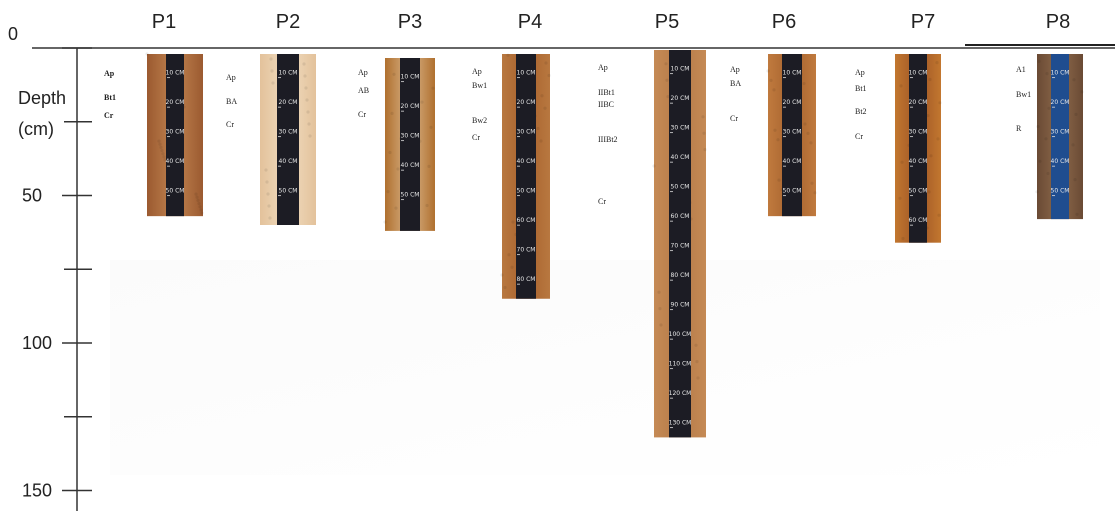  What do you see at coordinates (479, 85) in the screenshot?
I see `horizon-label: Bw1` at bounding box center [479, 85].